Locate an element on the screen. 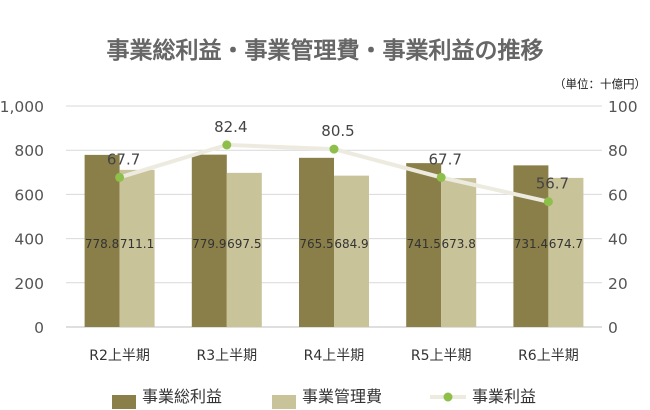 Image resolution: width=650 pixels, height=410 pixels. y-tick-label: 200 is located at coordinates (29, 284).